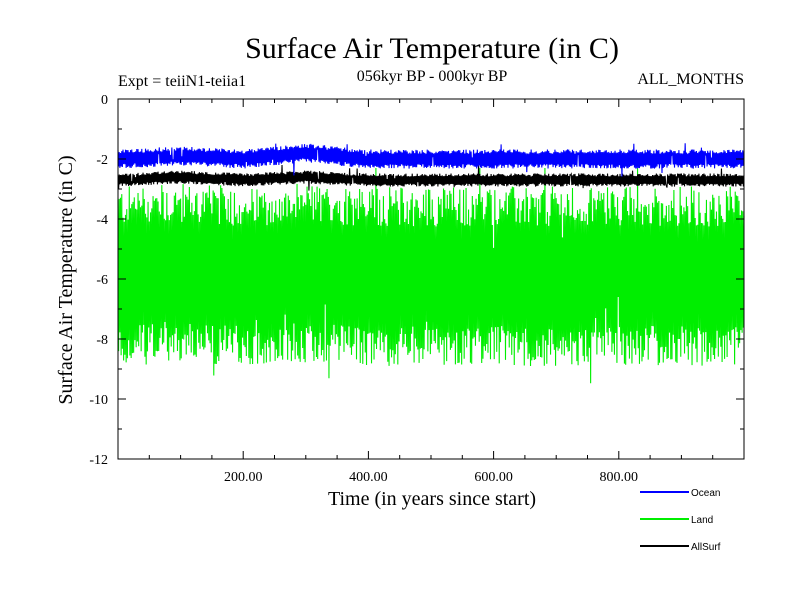  I want to click on series-ocean-line, so click(431, 160).